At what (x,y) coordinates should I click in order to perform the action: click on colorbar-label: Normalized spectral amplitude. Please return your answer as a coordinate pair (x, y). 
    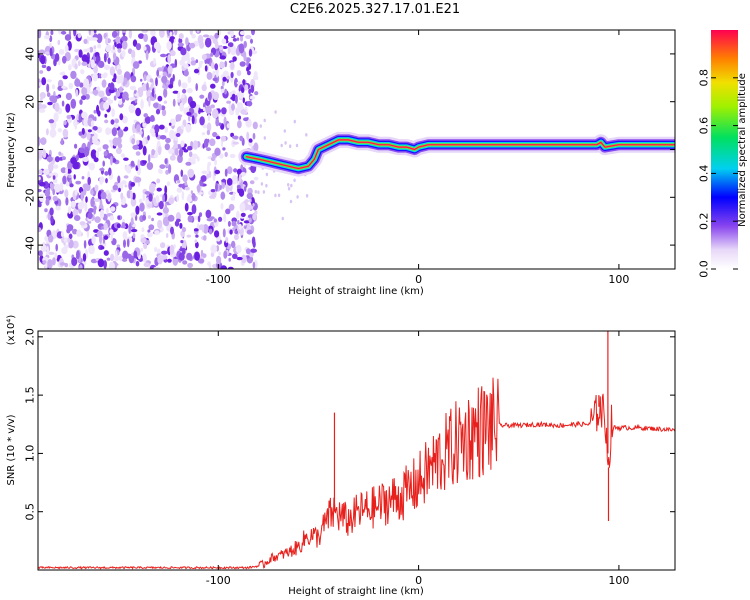
    Looking at the image, I should click on (742, 150).